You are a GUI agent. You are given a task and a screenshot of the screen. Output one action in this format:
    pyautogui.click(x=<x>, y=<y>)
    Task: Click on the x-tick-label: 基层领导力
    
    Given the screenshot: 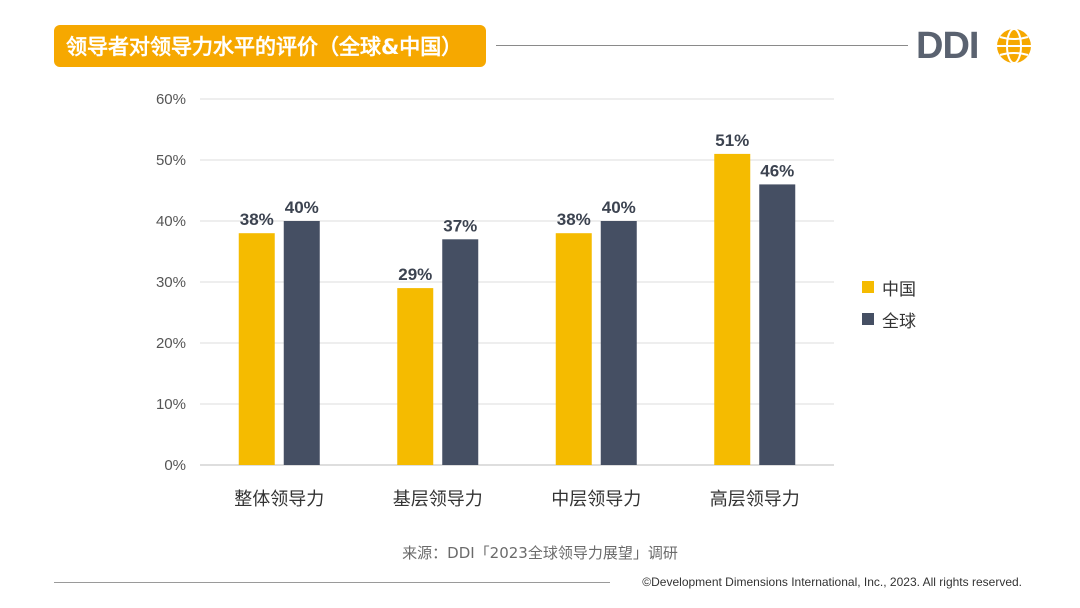 What is the action you would take?
    pyautogui.click(x=438, y=499)
    